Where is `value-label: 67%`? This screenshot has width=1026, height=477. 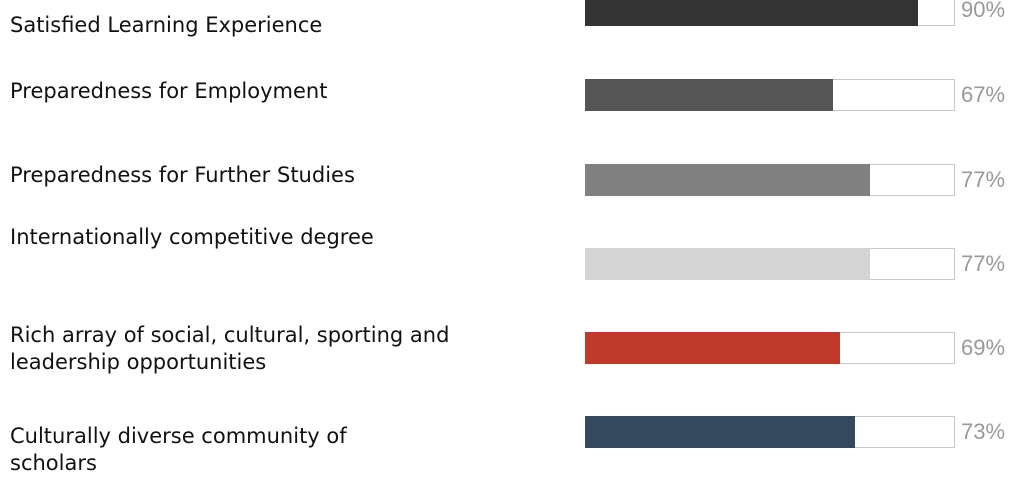
value-label: 67% is located at coordinates (983, 94).